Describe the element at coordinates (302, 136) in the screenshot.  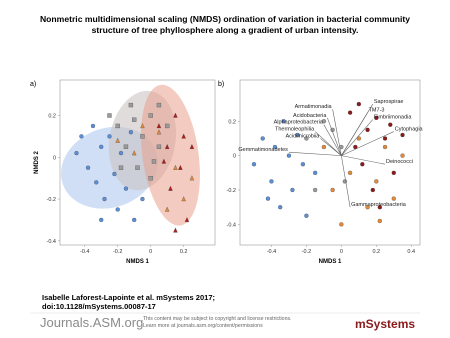
I see `vector-label: Acidimicrobiia` at that location.